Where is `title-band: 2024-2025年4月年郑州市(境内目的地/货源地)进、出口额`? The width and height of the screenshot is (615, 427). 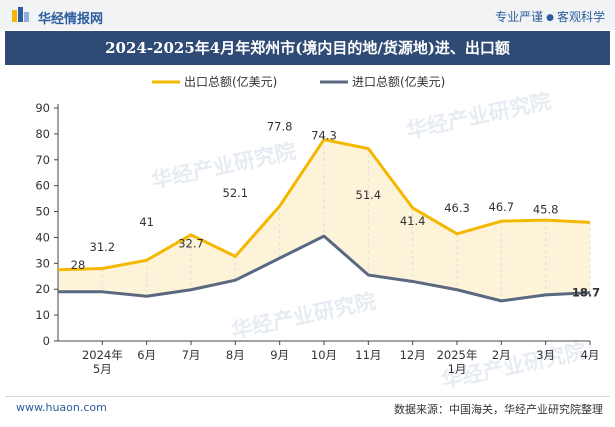 title-band: 2024-2025年4月年郑州市(境内目的地/货源地)进、出口额 is located at coordinates (307, 48).